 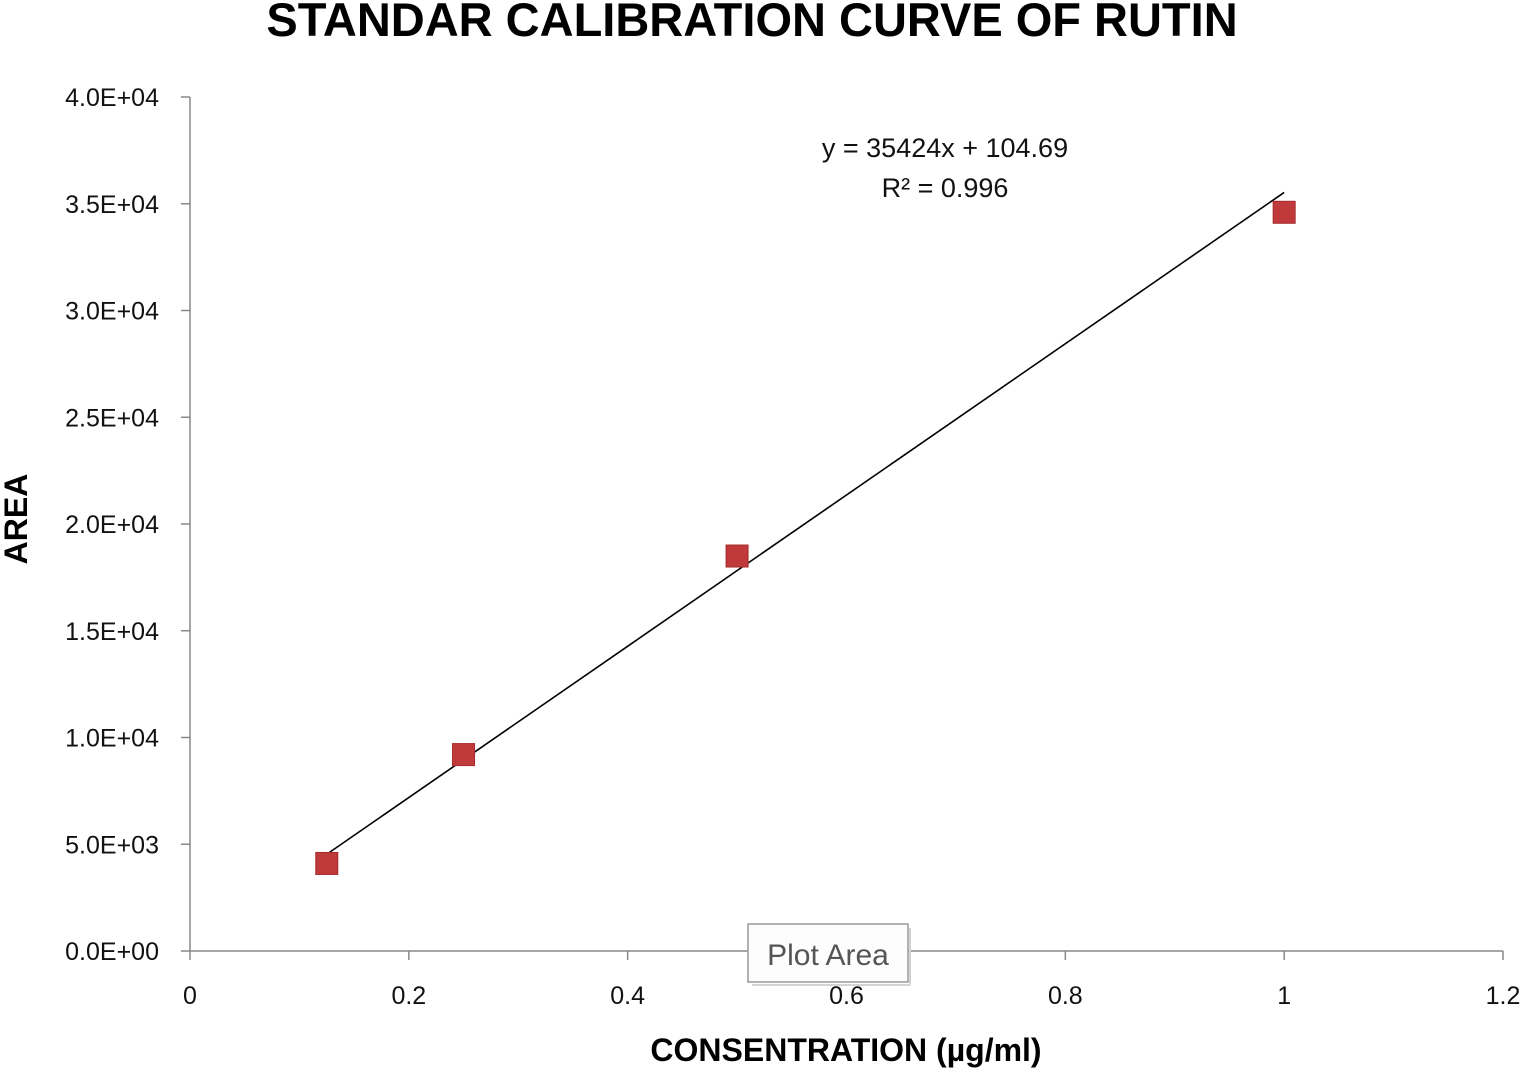 I want to click on trendline-equation: y = 35424x + 104.69, so click(x=945, y=148).